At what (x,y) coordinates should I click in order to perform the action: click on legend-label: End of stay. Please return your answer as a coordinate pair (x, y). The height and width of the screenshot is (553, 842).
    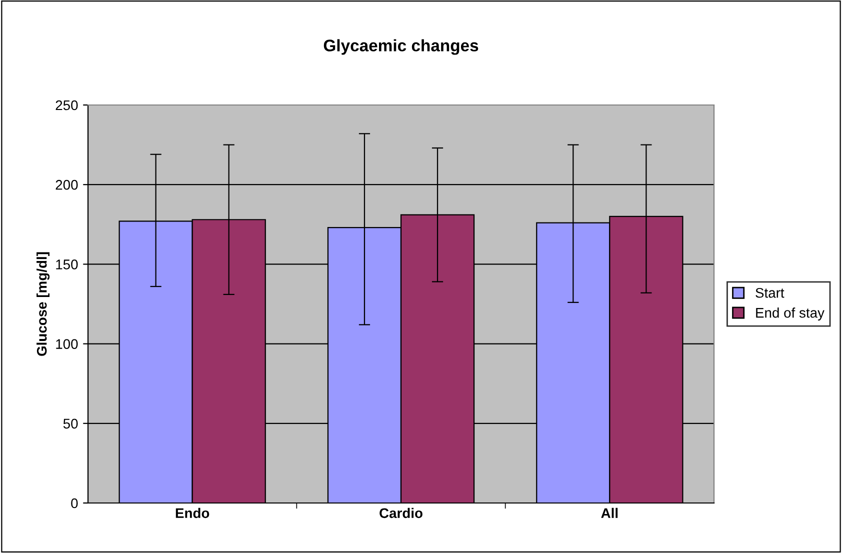
    Looking at the image, I should click on (790, 314).